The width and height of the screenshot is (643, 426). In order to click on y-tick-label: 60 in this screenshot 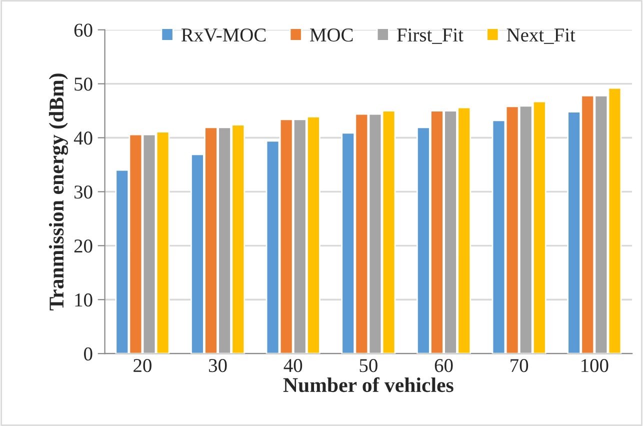, I will do `click(83, 30)`.